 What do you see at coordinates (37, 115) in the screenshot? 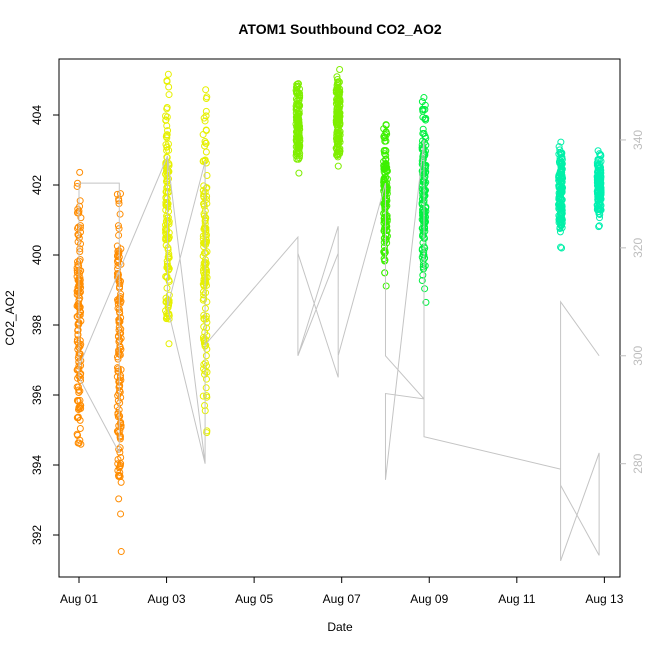
I see `y-tick-label: 404` at bounding box center [37, 115].